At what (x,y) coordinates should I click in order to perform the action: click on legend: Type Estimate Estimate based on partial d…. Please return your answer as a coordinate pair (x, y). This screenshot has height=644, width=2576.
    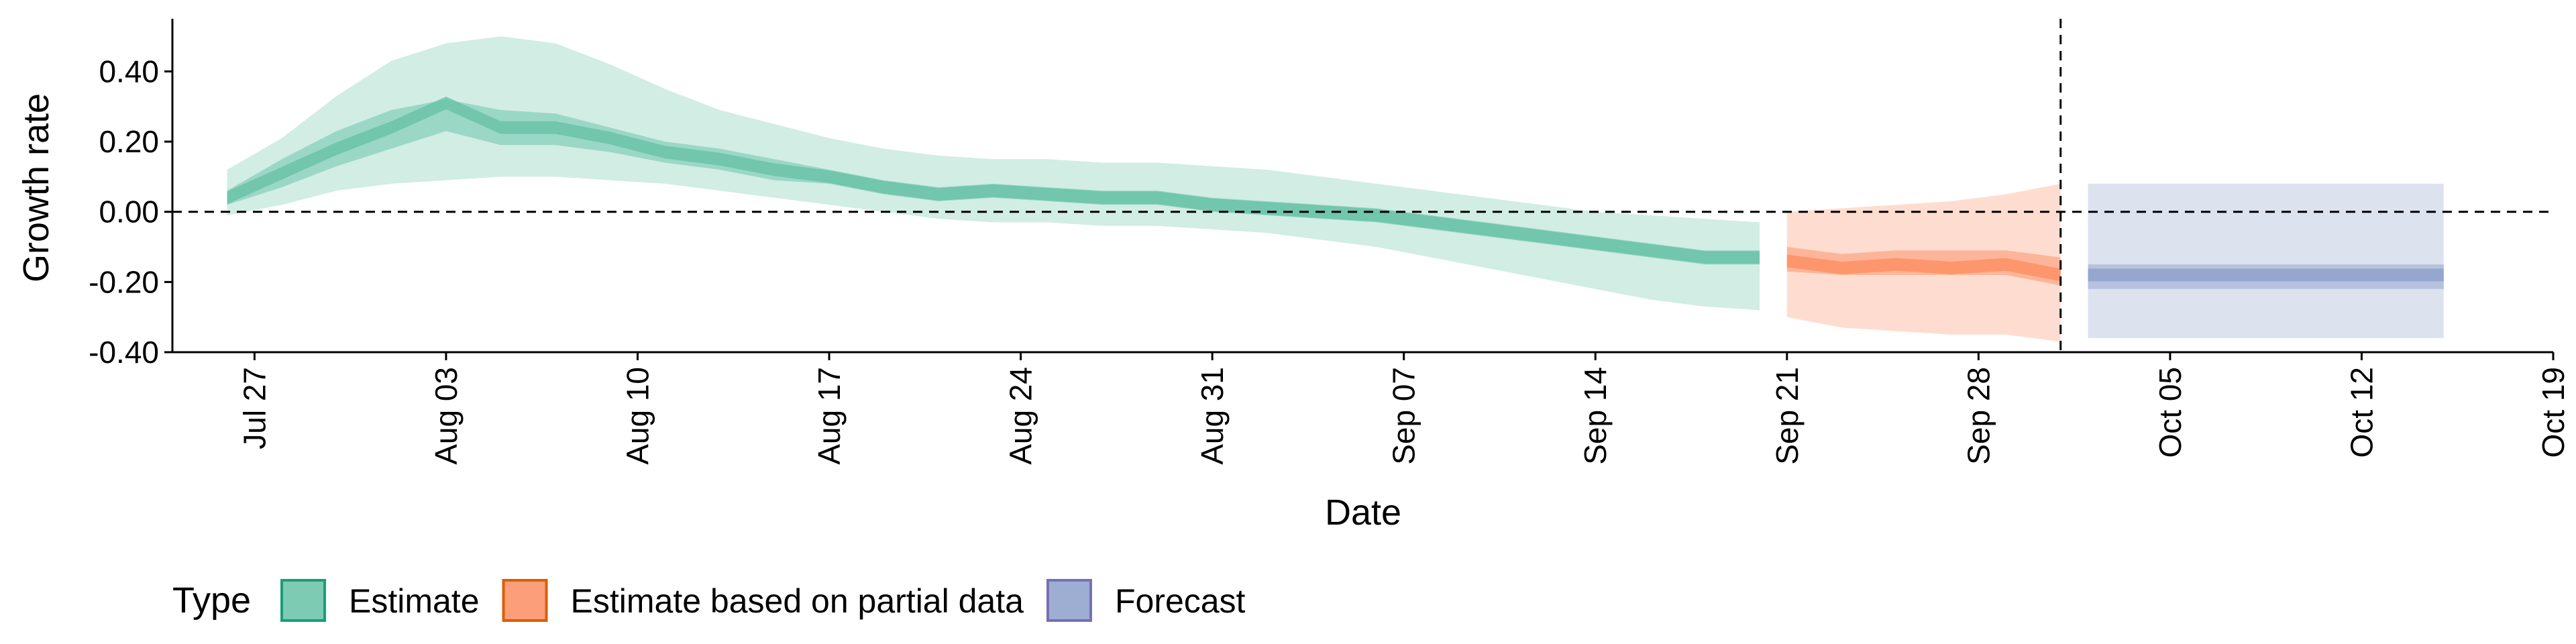
    Looking at the image, I should click on (709, 600).